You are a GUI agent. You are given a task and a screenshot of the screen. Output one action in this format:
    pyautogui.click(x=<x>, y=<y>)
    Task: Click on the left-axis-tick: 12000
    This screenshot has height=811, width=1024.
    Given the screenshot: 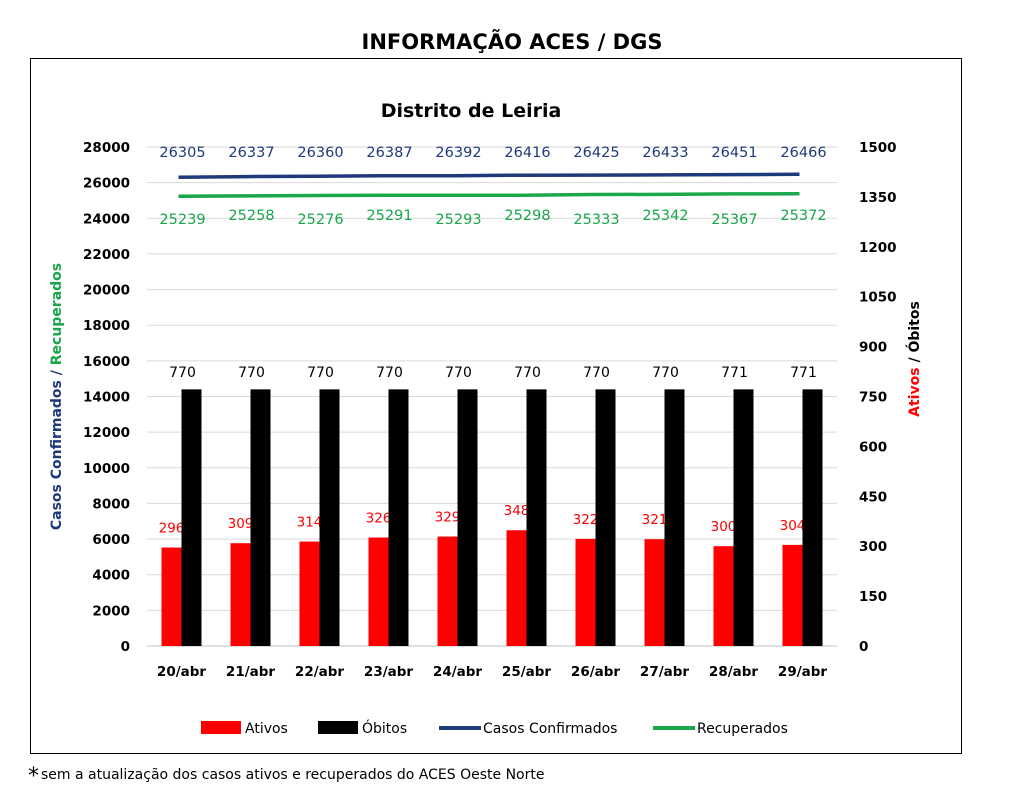 What is the action you would take?
    pyautogui.click(x=106, y=433)
    